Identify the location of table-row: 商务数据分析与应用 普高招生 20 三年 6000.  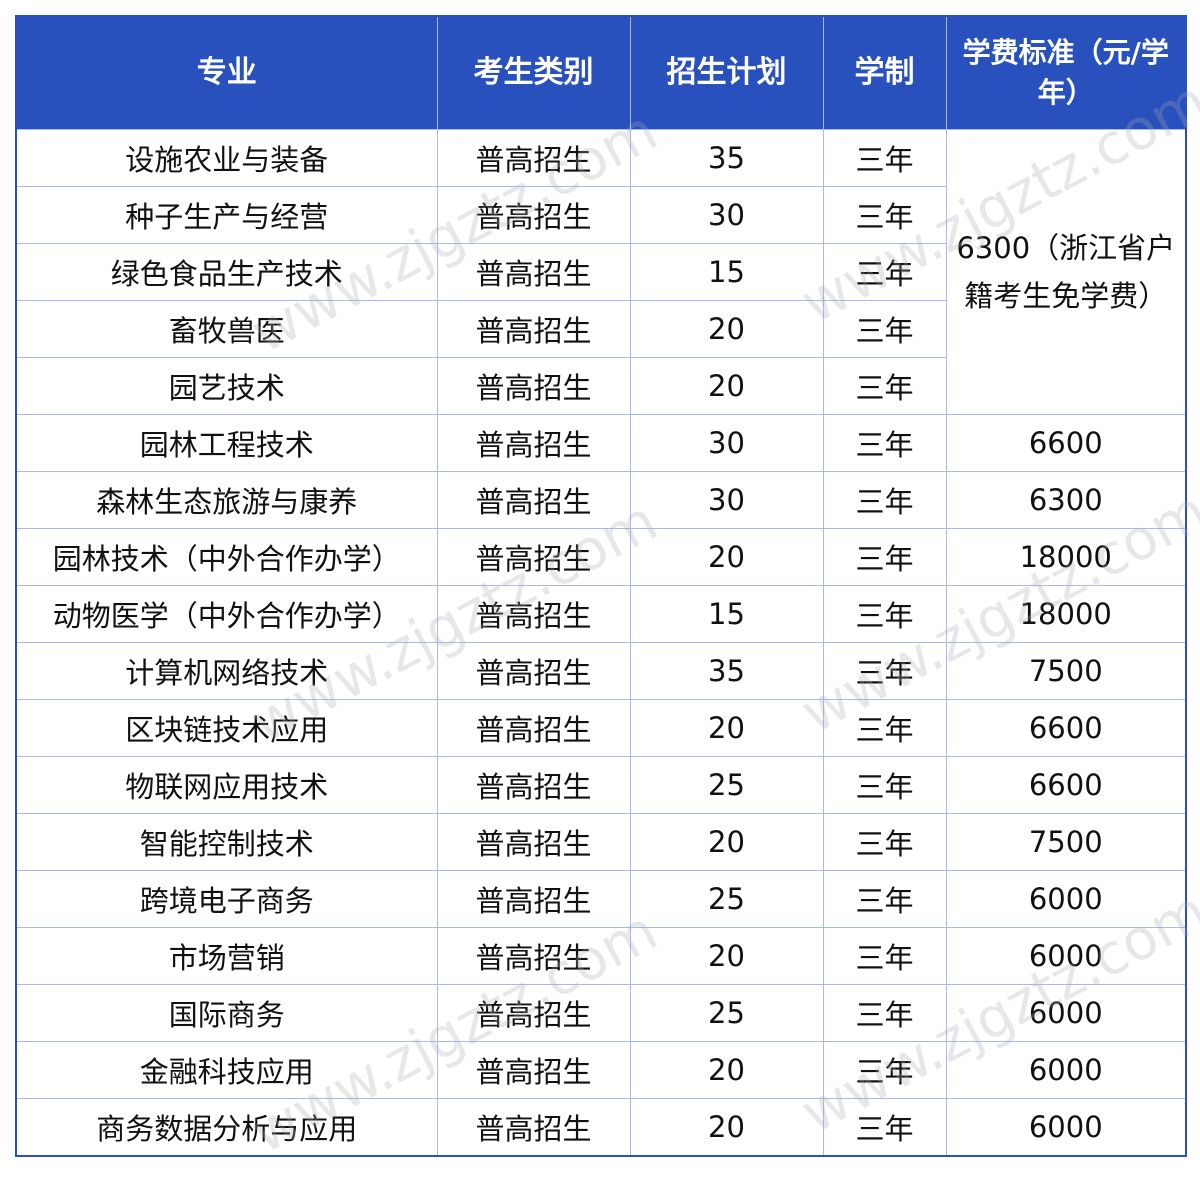
(601, 1127).